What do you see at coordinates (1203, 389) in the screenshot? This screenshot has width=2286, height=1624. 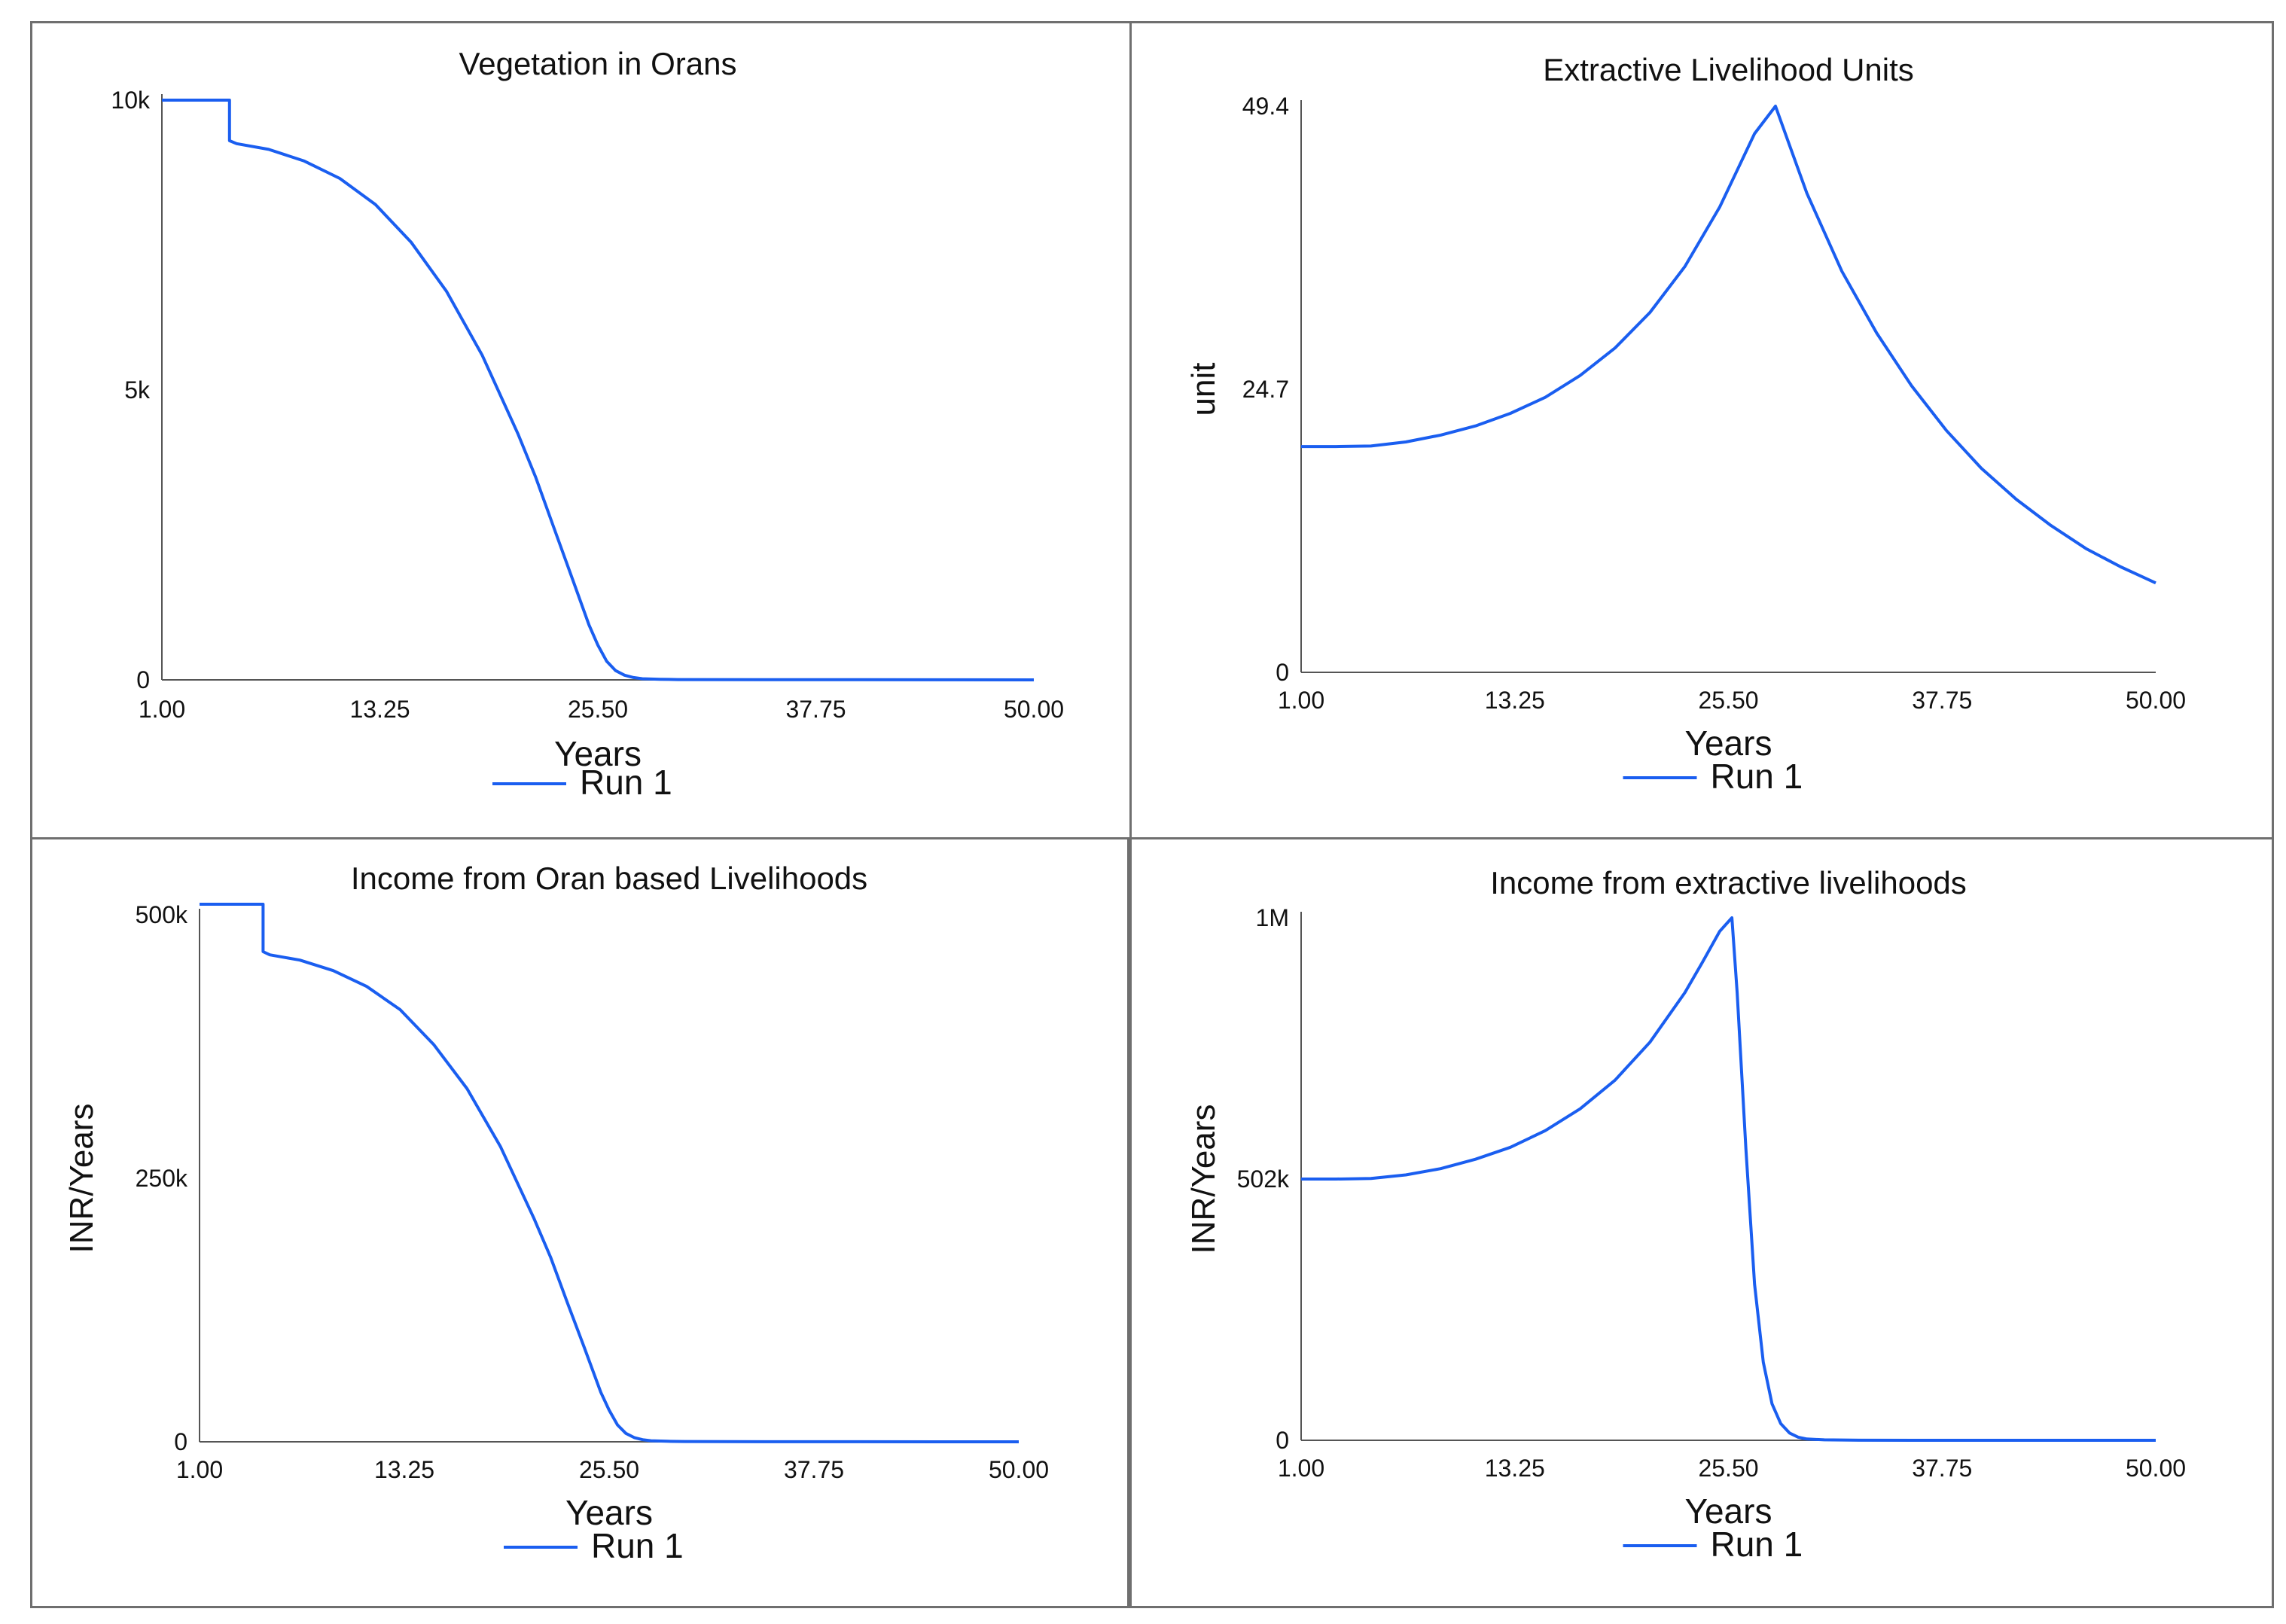 I see `y-axis-label: unit` at bounding box center [1203, 389].